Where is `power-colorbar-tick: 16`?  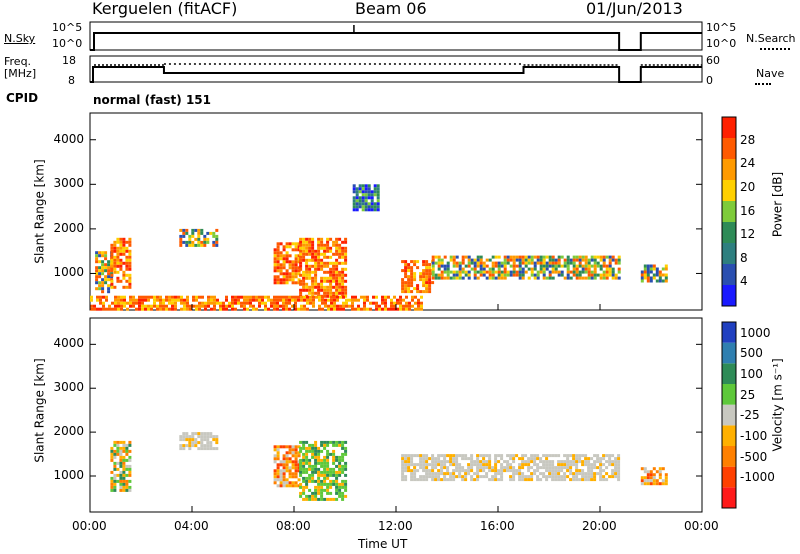 power-colorbar-tick: 16 is located at coordinates (748, 210).